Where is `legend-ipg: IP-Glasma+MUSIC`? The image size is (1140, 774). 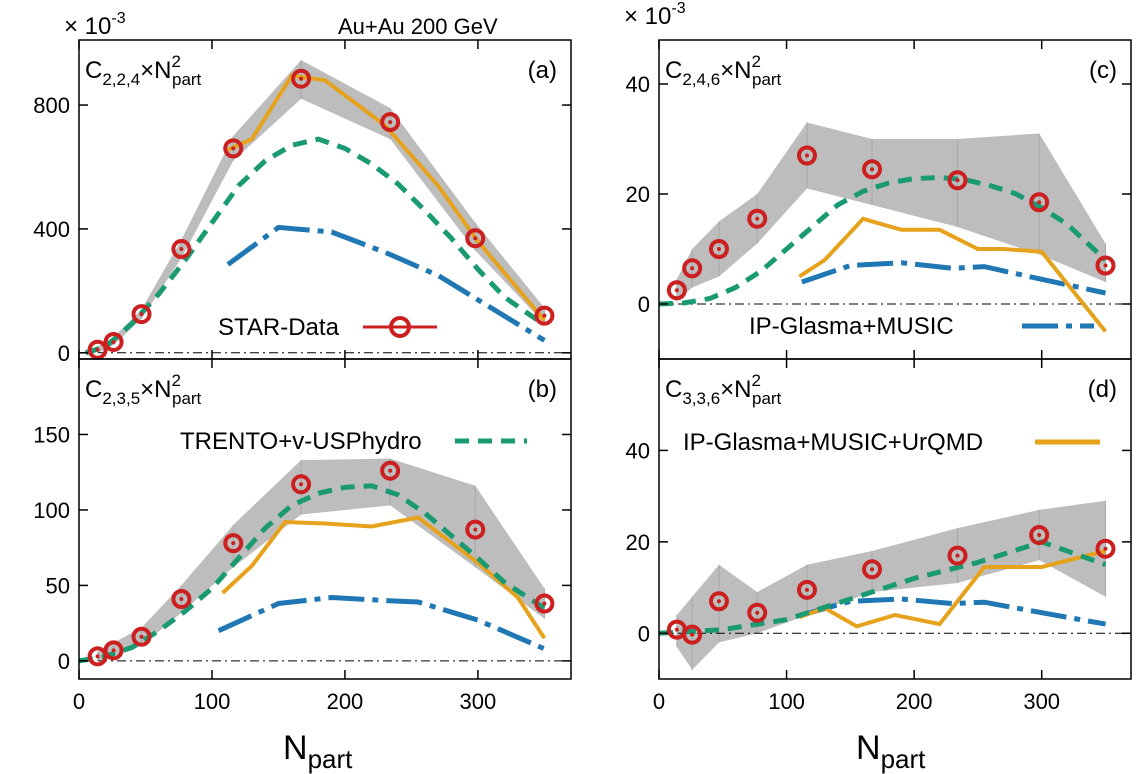 legend-ipg: IP-Glasma+MUSIC is located at coordinates (921, 326).